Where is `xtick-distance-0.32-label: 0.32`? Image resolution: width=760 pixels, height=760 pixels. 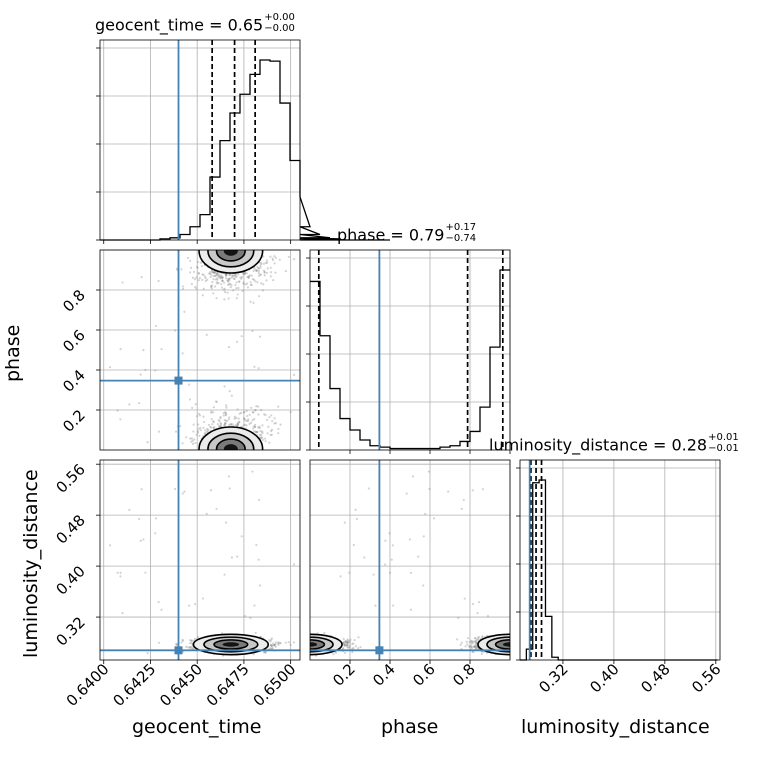 xtick-distance-0.32-label: 0.32 is located at coordinates (553, 678).